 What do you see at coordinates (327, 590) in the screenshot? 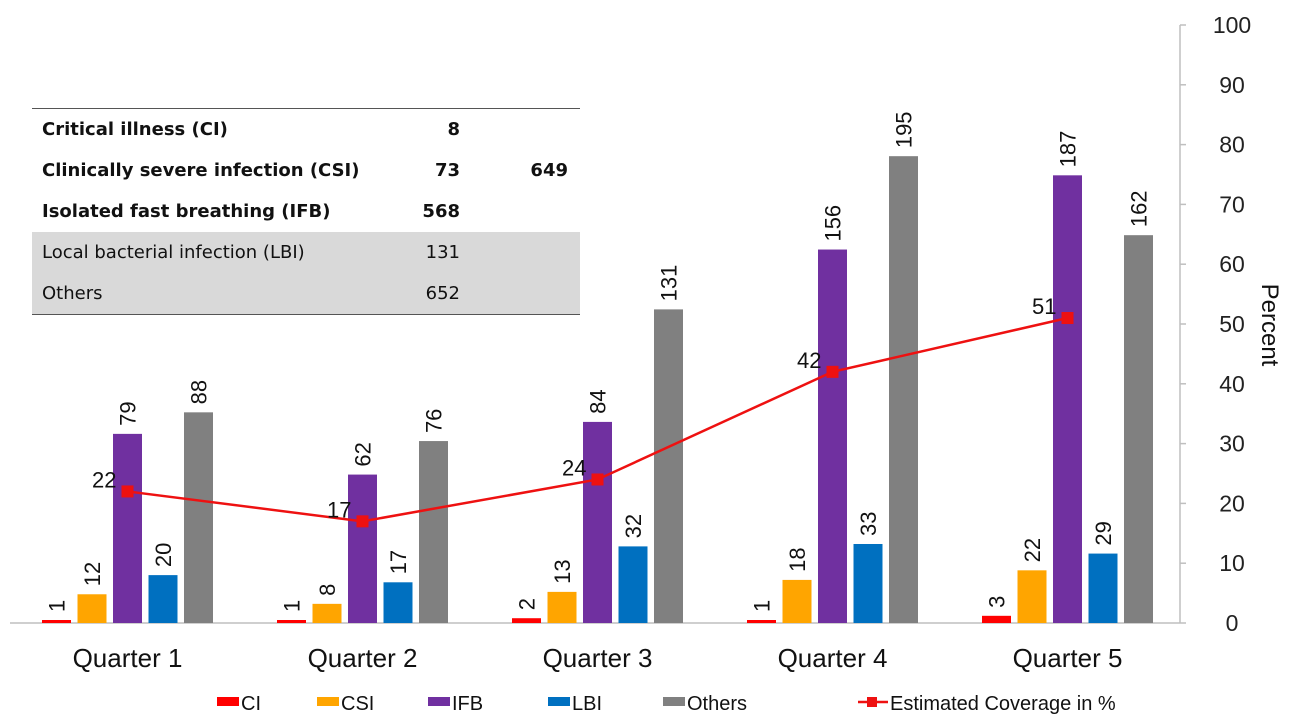
I see `bar-value-label: 8` at bounding box center [327, 590].